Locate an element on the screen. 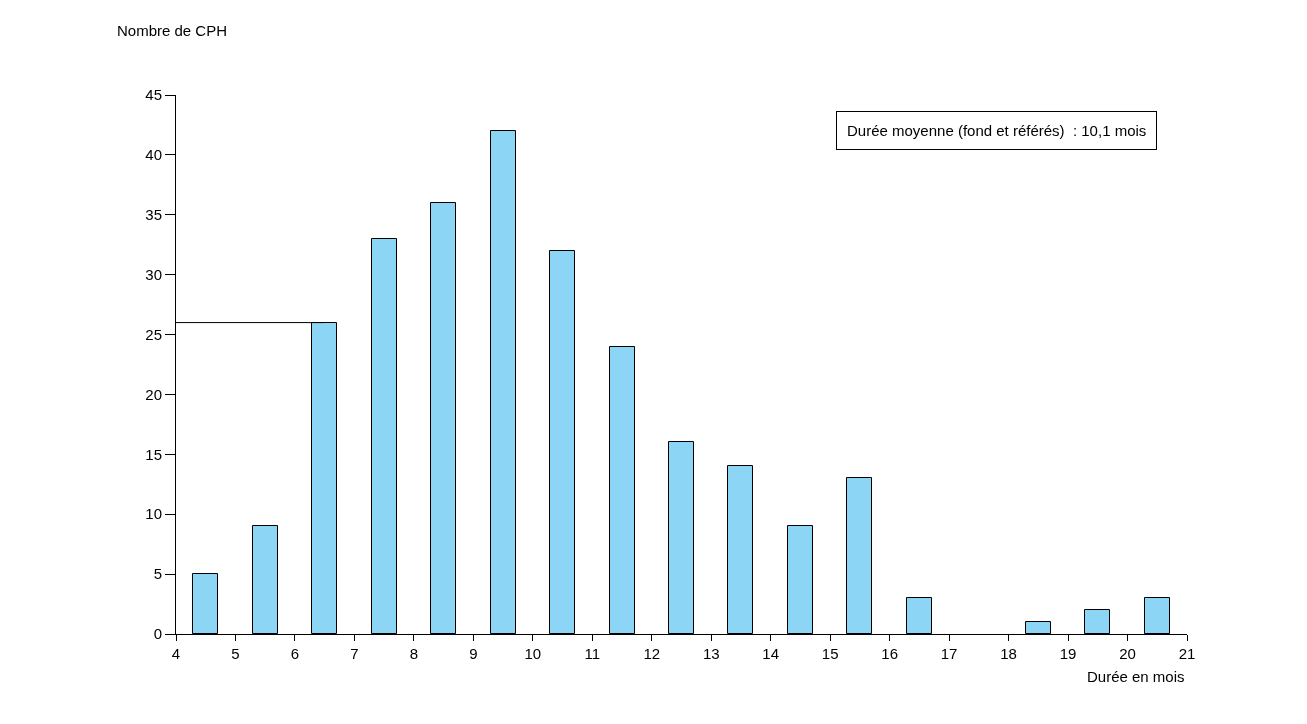 The image size is (1307, 724). y-tick-label: 20 is located at coordinates (153, 394).